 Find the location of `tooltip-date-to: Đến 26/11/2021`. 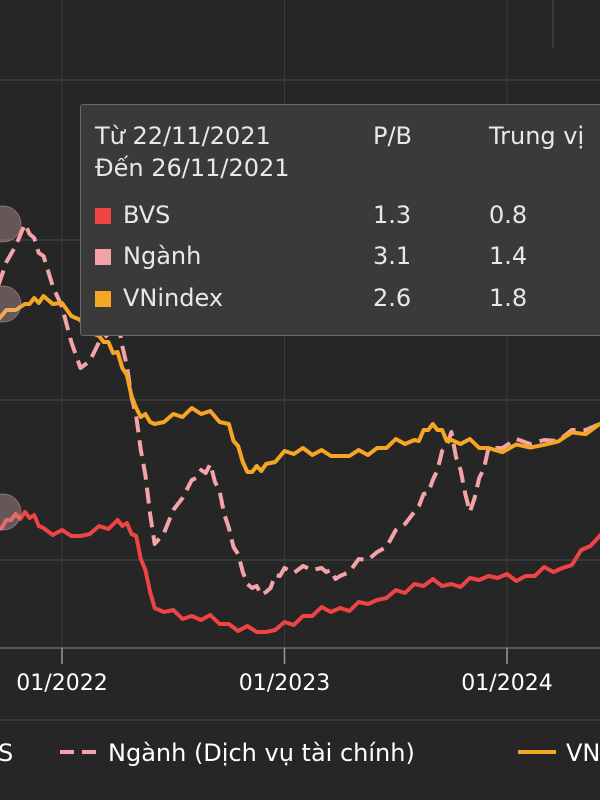

tooltip-date-to: Đến 26/11/2021 is located at coordinates (192, 168).